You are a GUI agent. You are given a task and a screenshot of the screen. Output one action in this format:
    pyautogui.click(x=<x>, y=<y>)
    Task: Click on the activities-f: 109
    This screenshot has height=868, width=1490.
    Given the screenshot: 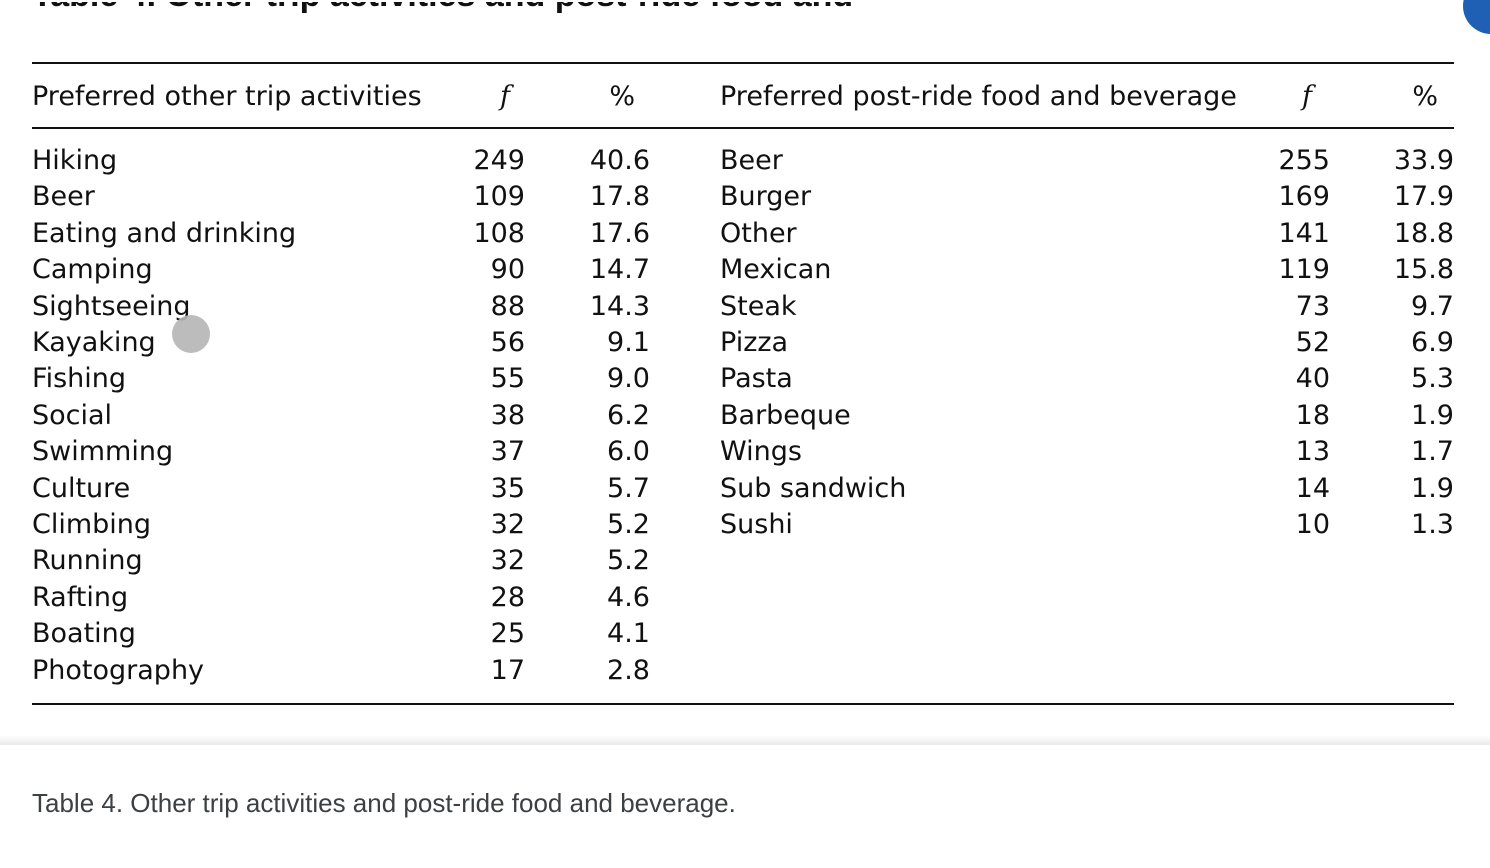 What is the action you would take?
    pyautogui.click(x=499, y=196)
    